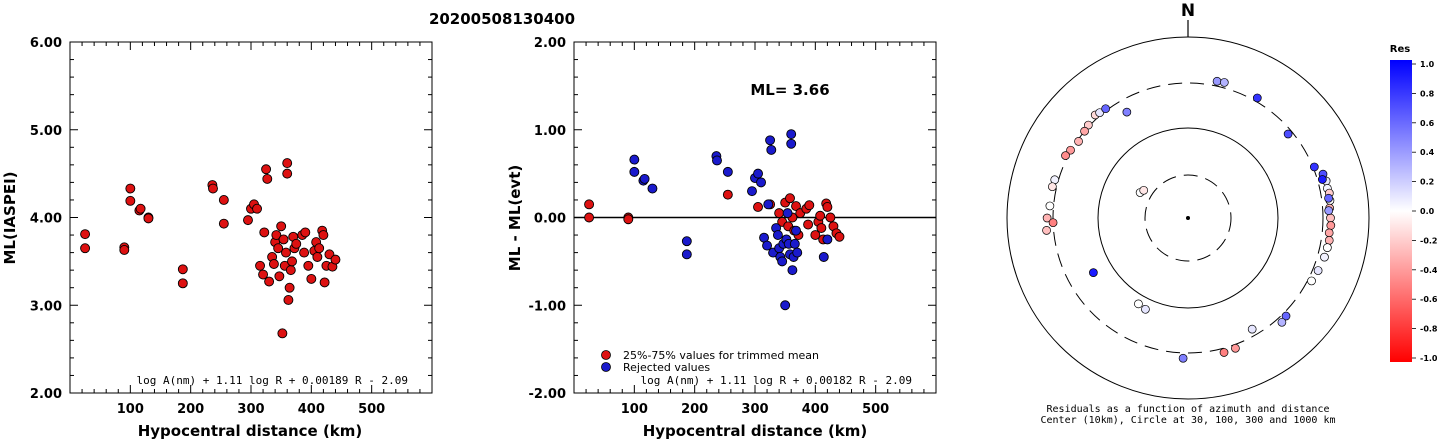 The height and width of the screenshot is (441, 1437). I want to click on colorbar-tick-label: -1.0, so click(1428, 358).